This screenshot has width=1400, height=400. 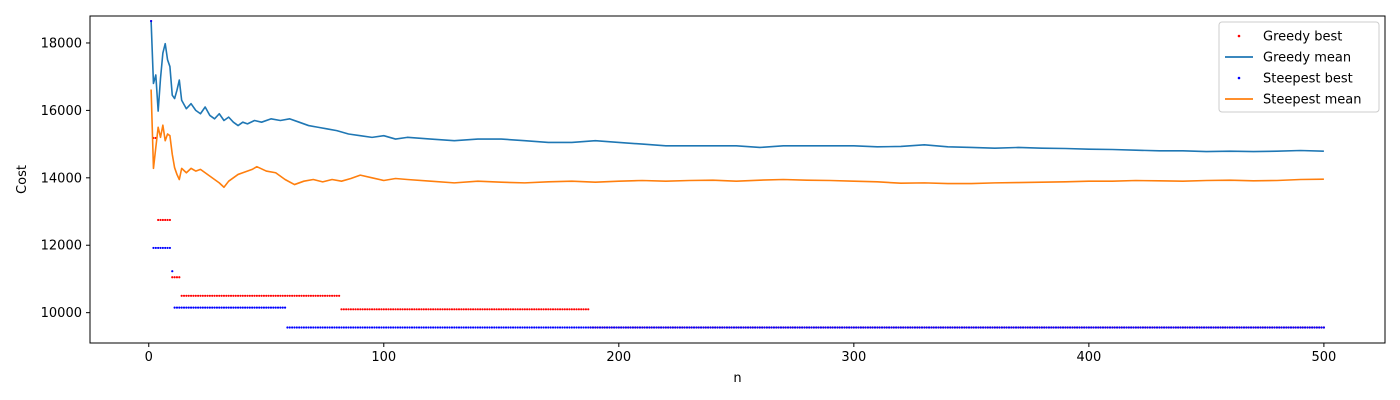 What do you see at coordinates (1323, 357) in the screenshot?
I see `x-tick-label: 500` at bounding box center [1323, 357].